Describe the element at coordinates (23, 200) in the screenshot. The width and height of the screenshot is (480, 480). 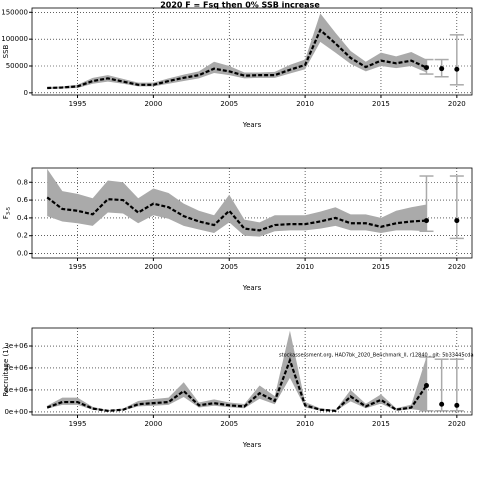
I see `y-tick-label: 0.6` at that location.